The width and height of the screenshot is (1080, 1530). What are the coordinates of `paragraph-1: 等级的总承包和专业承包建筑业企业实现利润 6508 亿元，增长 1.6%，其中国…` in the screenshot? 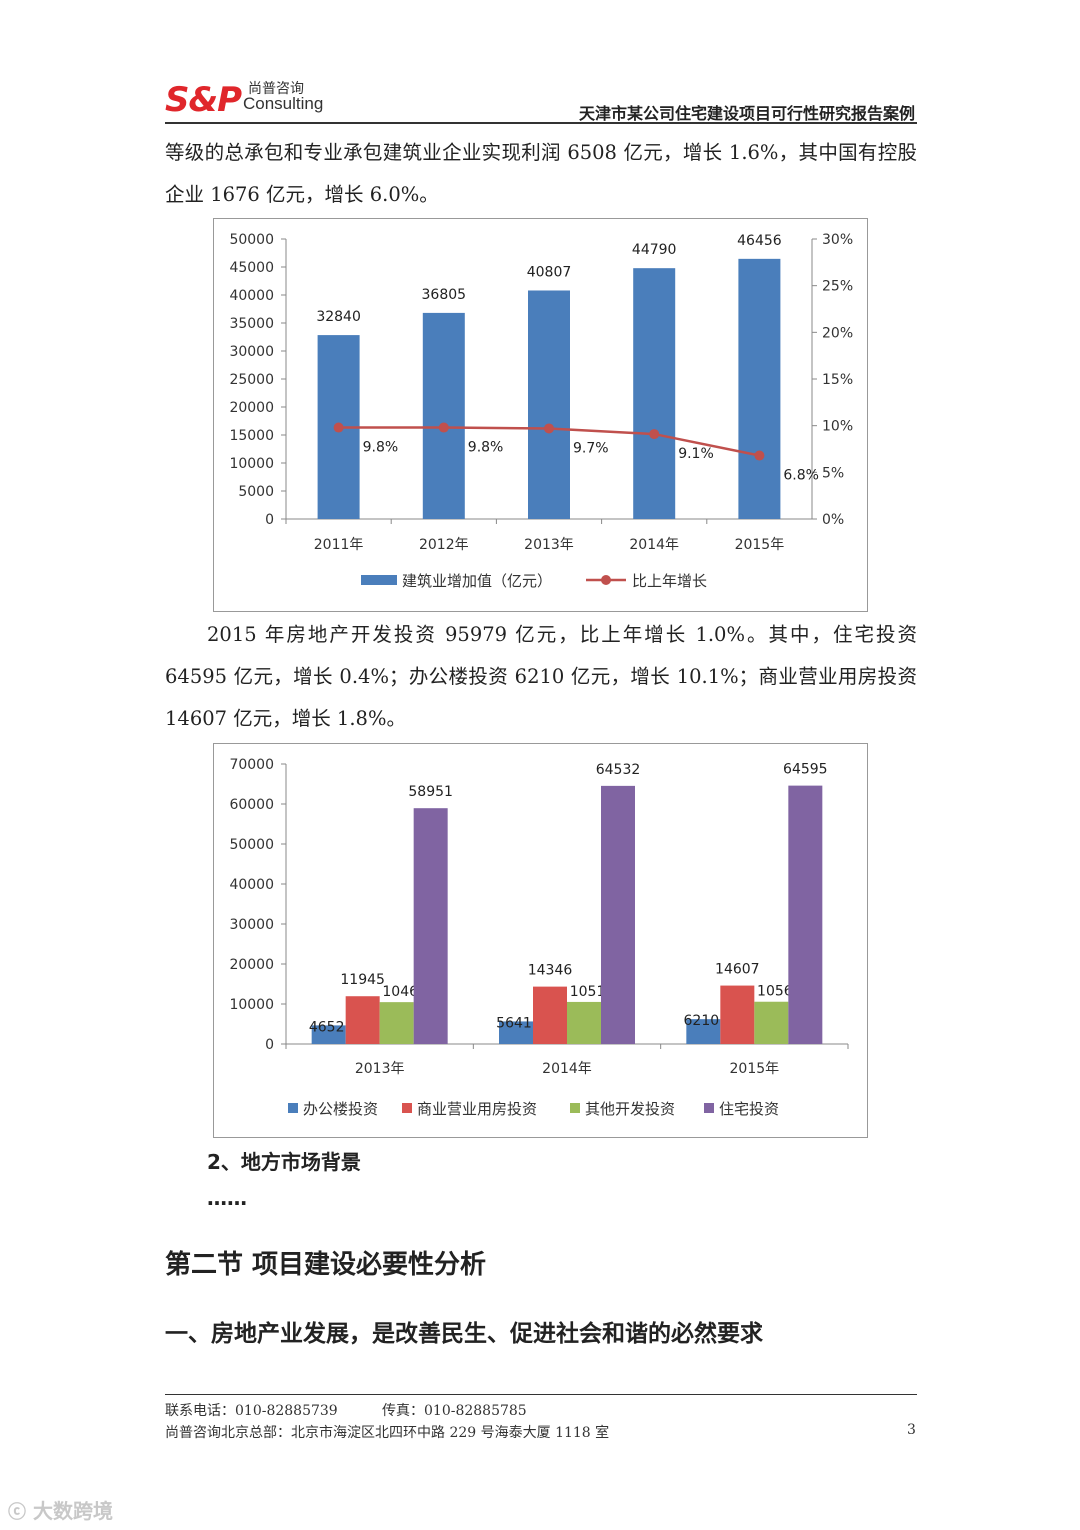 It's located at (541, 174).